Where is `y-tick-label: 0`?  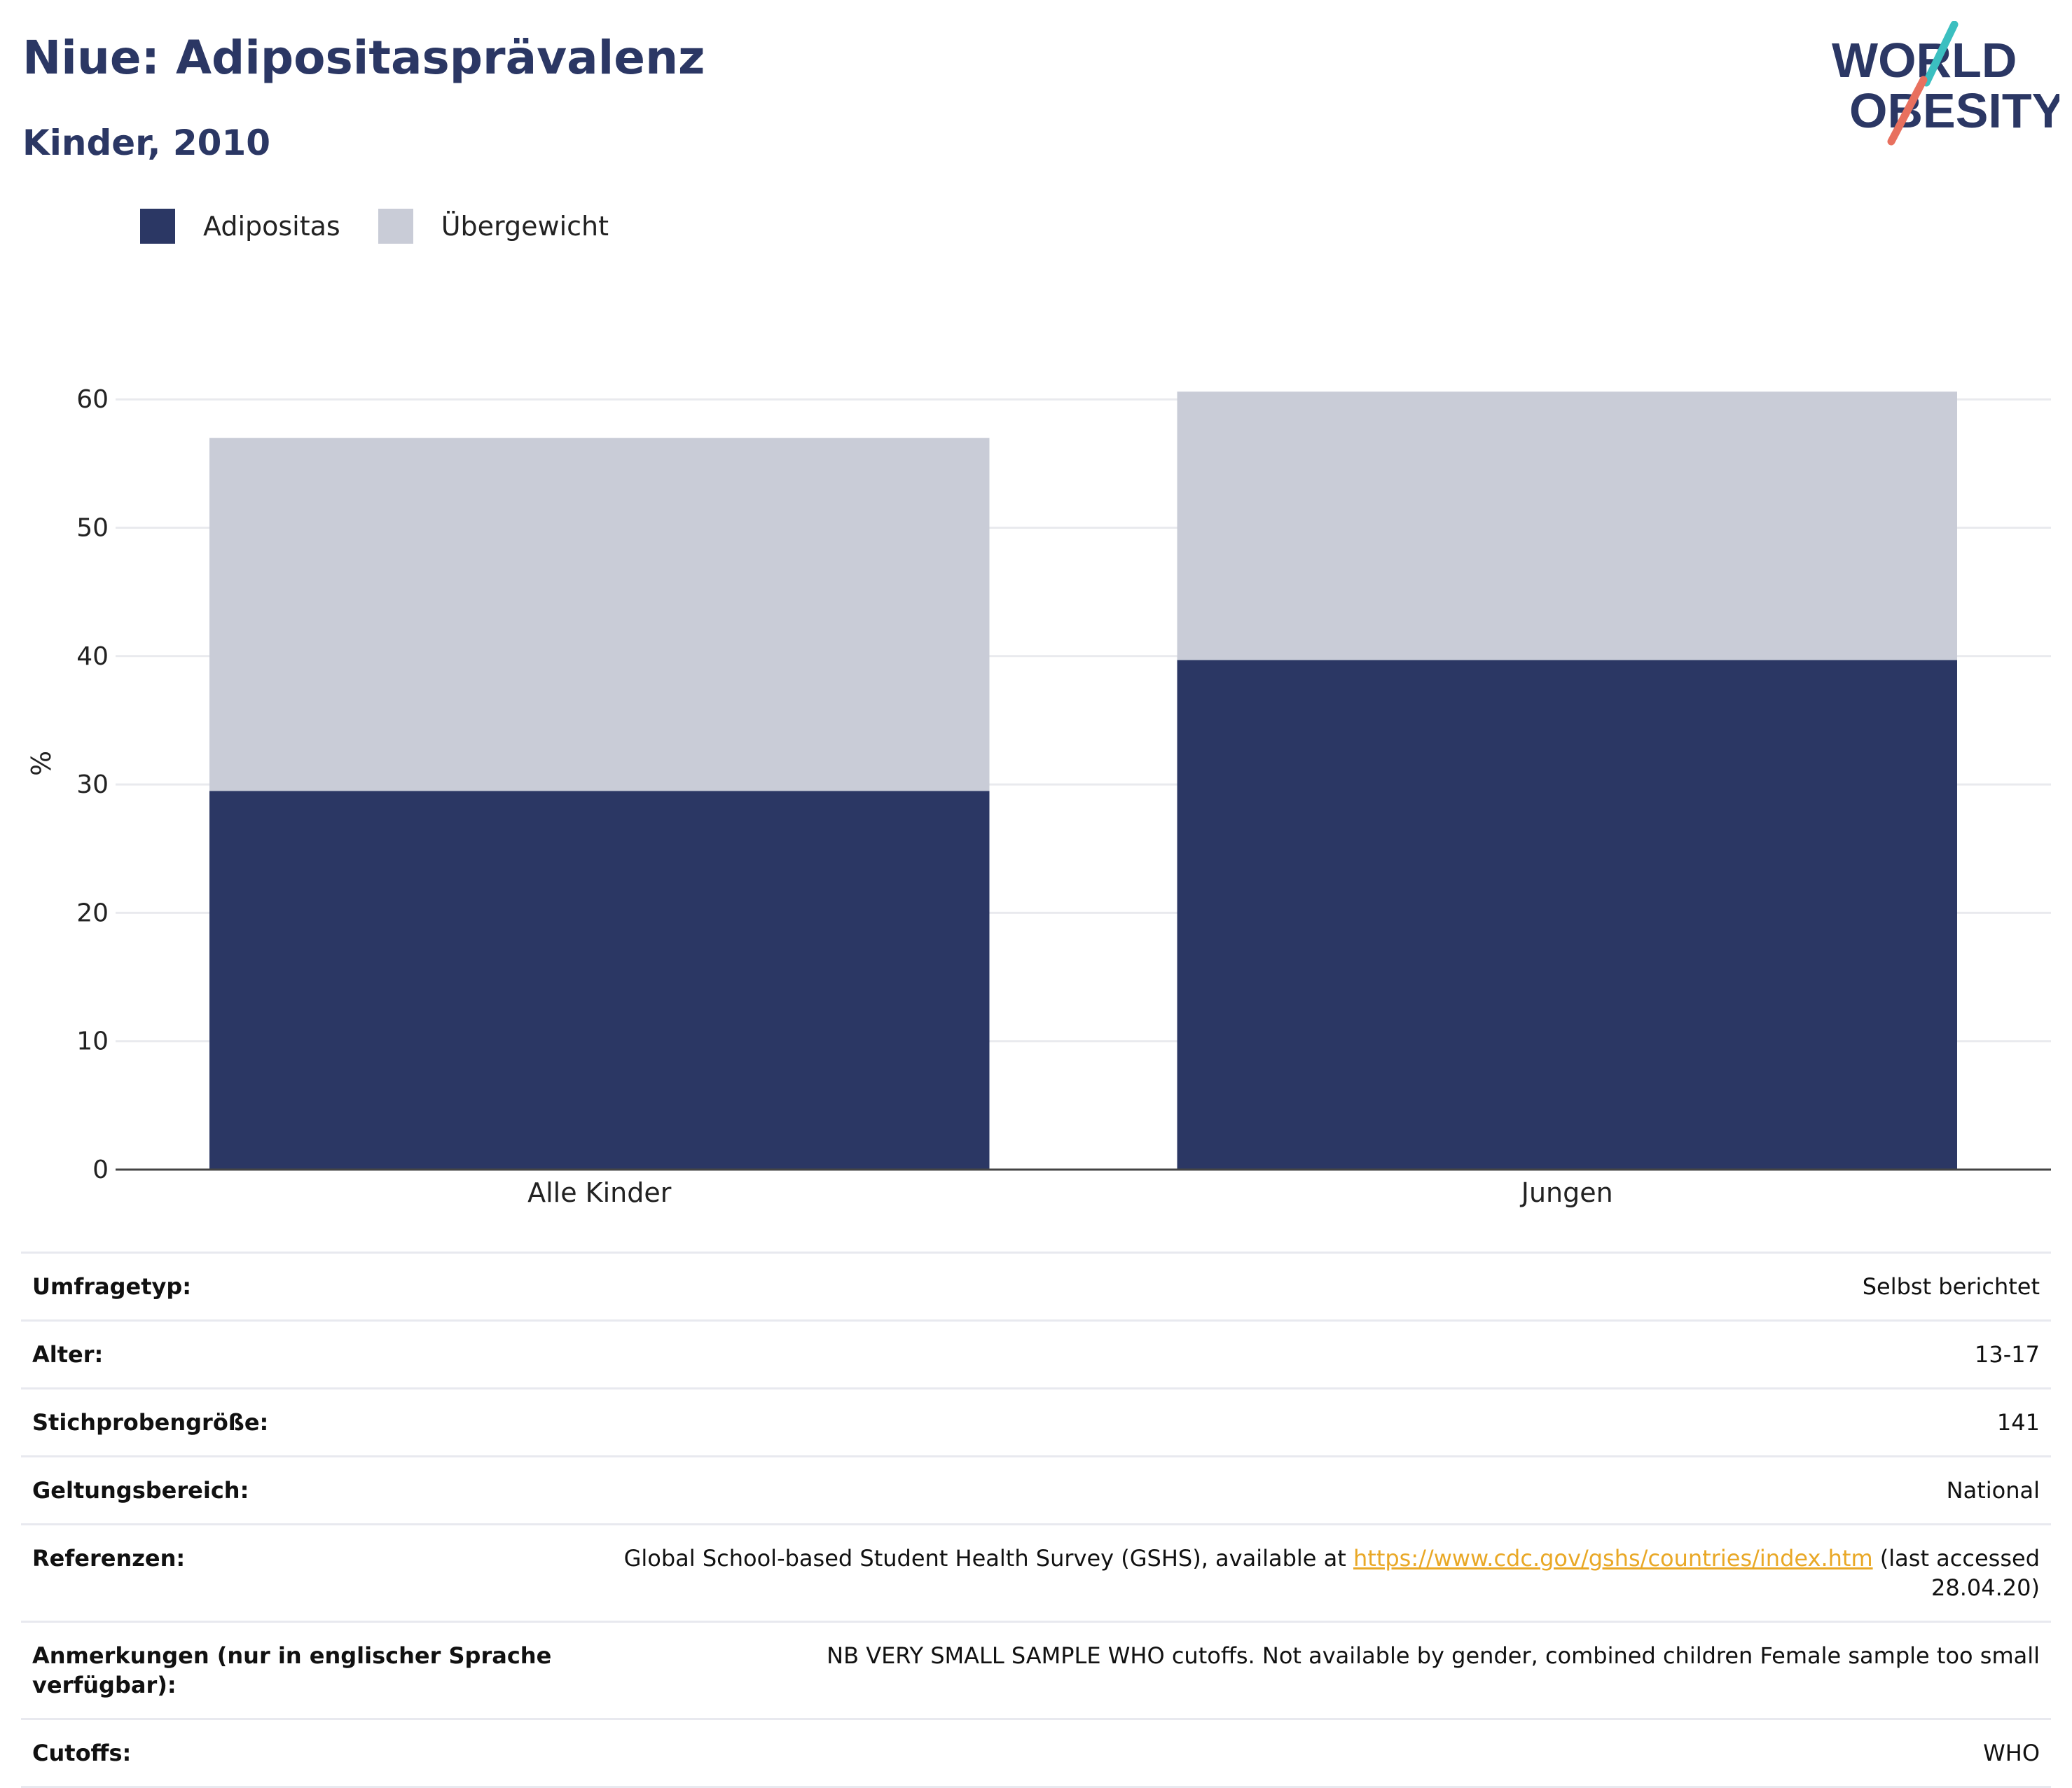 y-tick-label: 0 is located at coordinates (101, 1170).